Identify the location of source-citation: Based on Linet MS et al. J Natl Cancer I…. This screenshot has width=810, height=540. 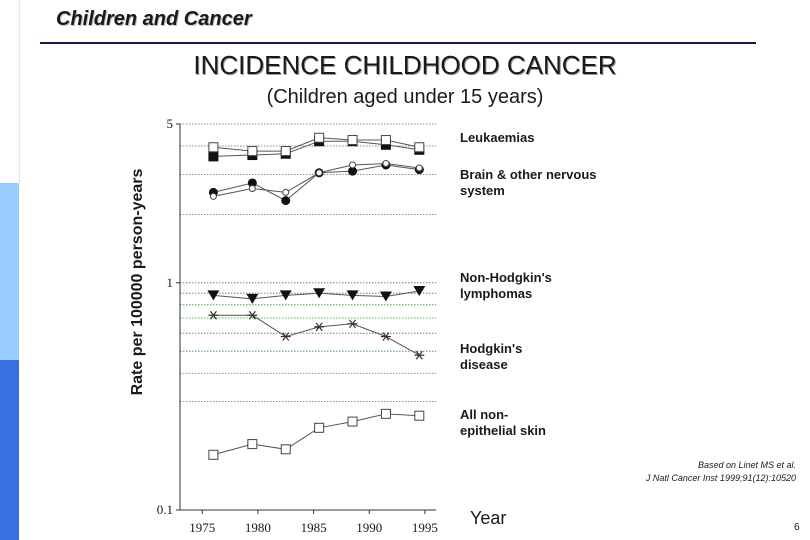
(721, 472).